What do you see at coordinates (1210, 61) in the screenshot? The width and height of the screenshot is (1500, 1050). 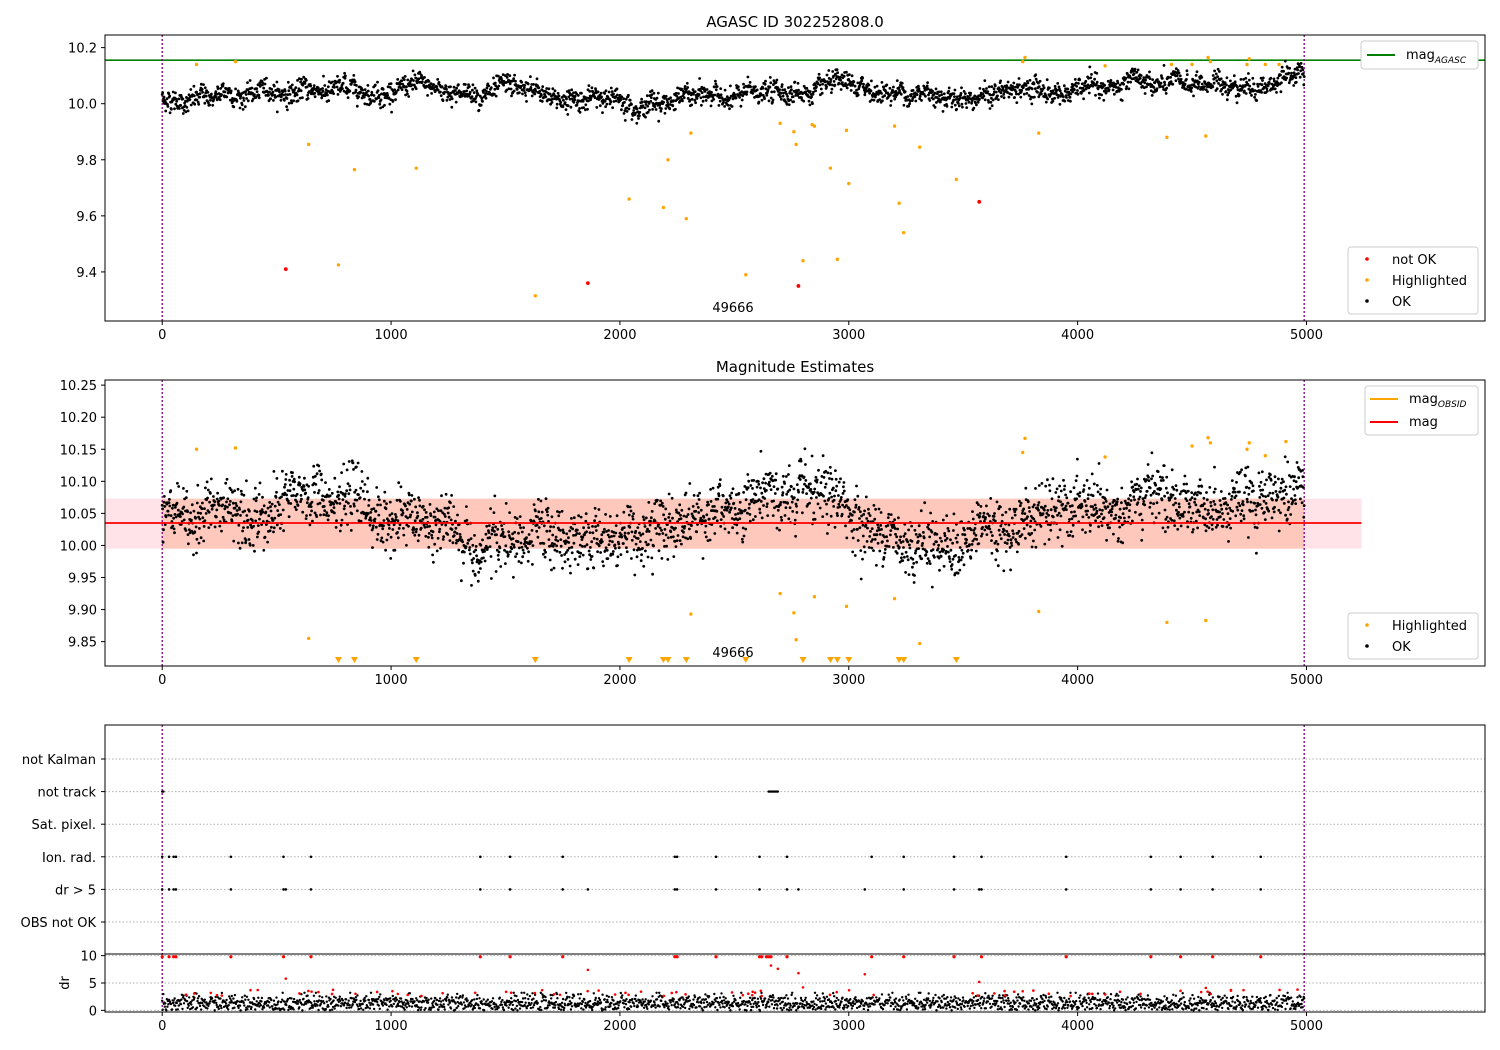 I see `highlighted-point` at bounding box center [1210, 61].